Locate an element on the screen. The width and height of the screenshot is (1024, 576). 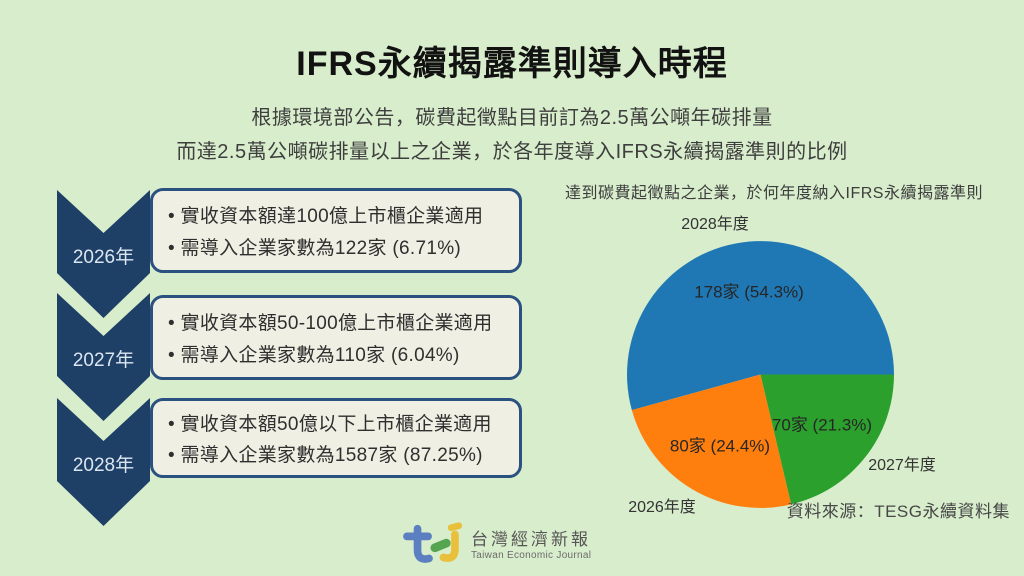
subtitle-line-2: 而達2.5萬公噸碳排量以上之企業，於各年度導入IFRS永續揭露準則的比例 is located at coordinates (512, 152).